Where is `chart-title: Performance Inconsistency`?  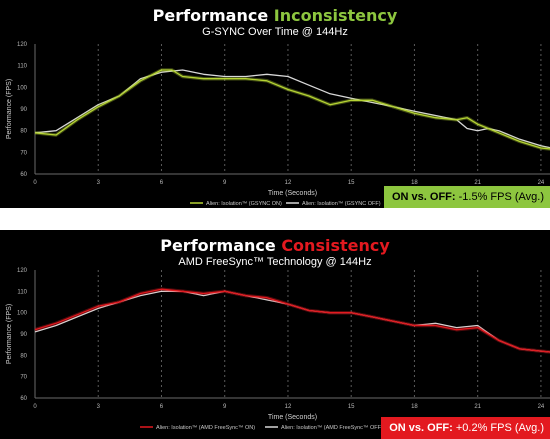
chart-title: Performance Inconsistency is located at coordinates (275, 15).